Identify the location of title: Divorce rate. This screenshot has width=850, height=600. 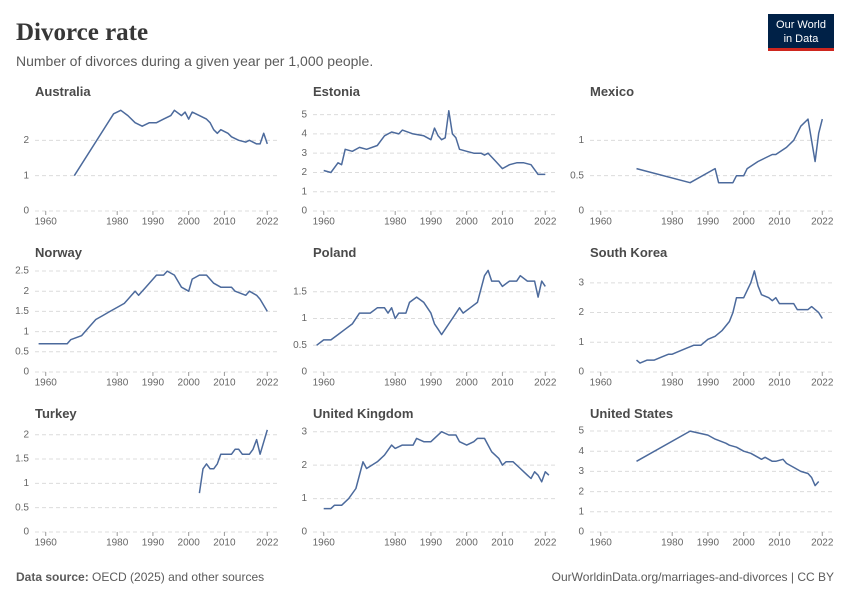
(82, 32).